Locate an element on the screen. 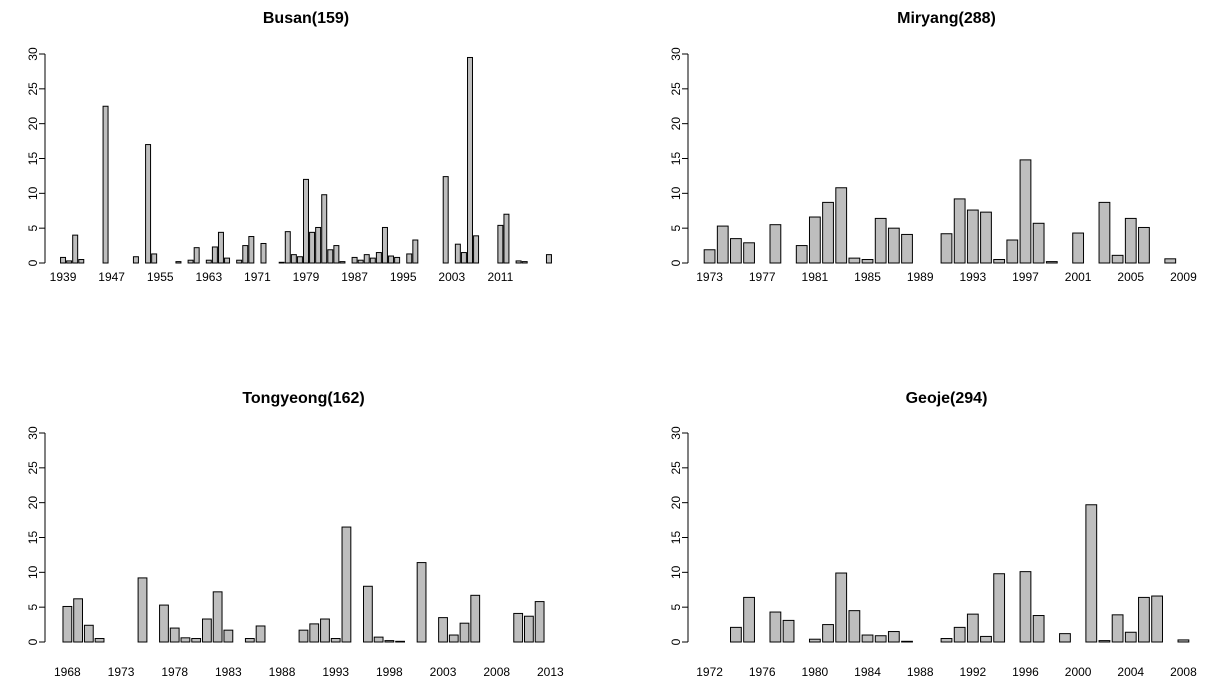  x-tick-label: 1972 is located at coordinates (709, 672).